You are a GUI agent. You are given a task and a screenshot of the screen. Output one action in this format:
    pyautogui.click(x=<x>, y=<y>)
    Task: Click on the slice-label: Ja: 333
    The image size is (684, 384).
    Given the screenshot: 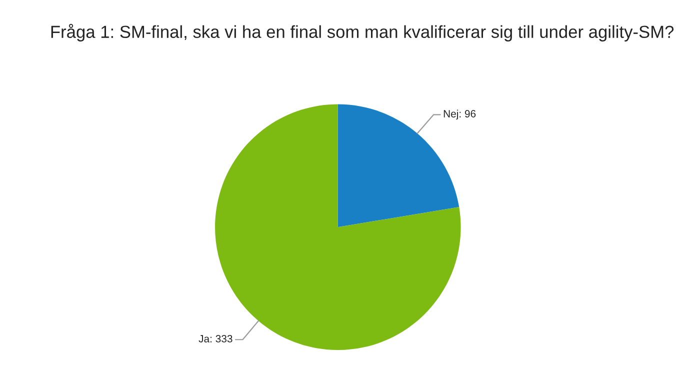 What is the action you would take?
    pyautogui.click(x=215, y=338)
    